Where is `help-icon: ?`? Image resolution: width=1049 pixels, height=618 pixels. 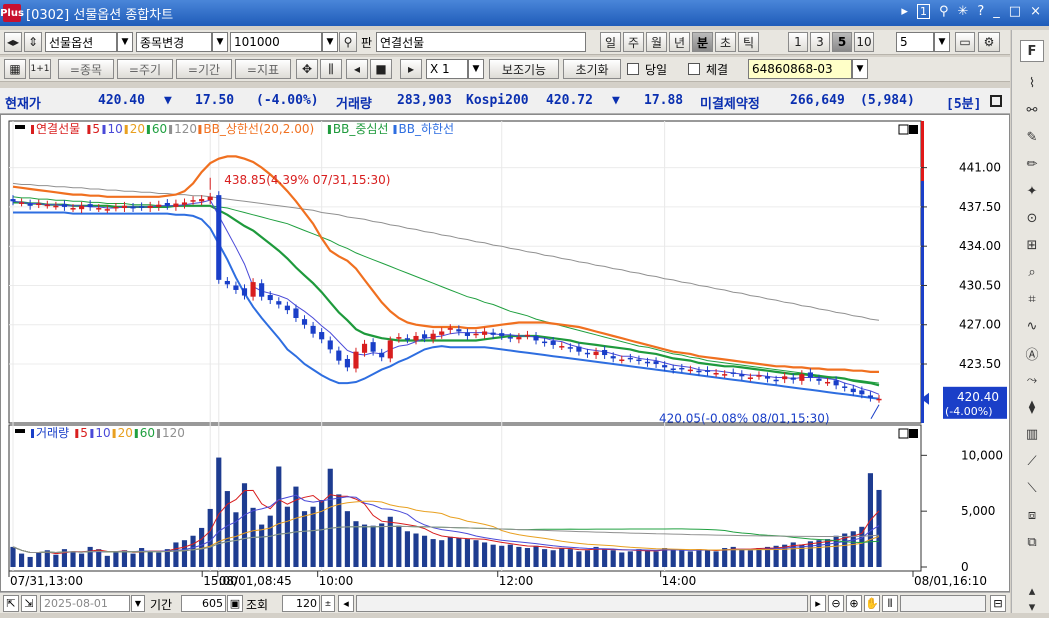
help-icon: ? is located at coordinates (981, 11).